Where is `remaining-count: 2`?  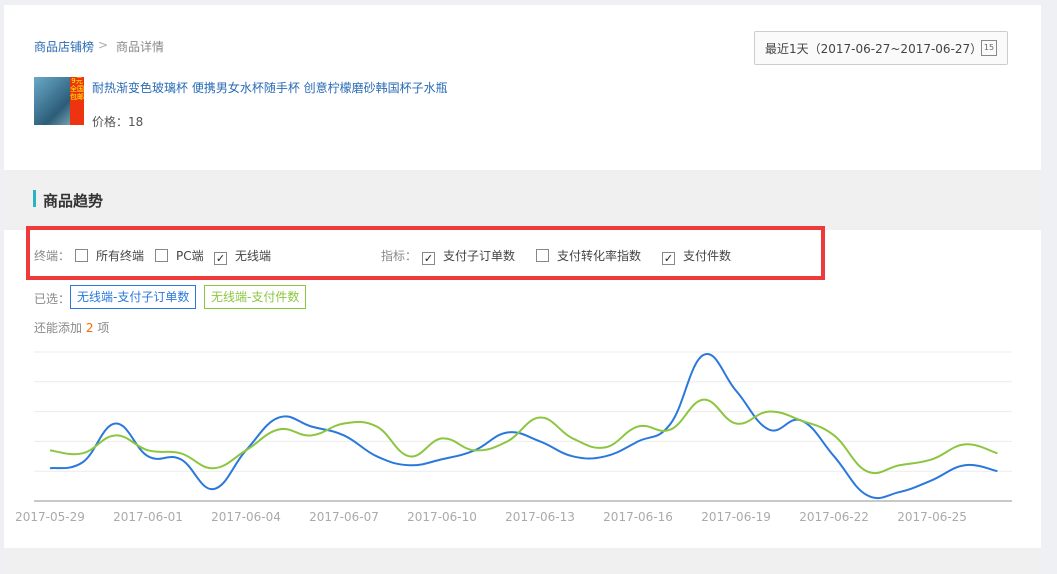
remaining-count: 2 is located at coordinates (89, 328).